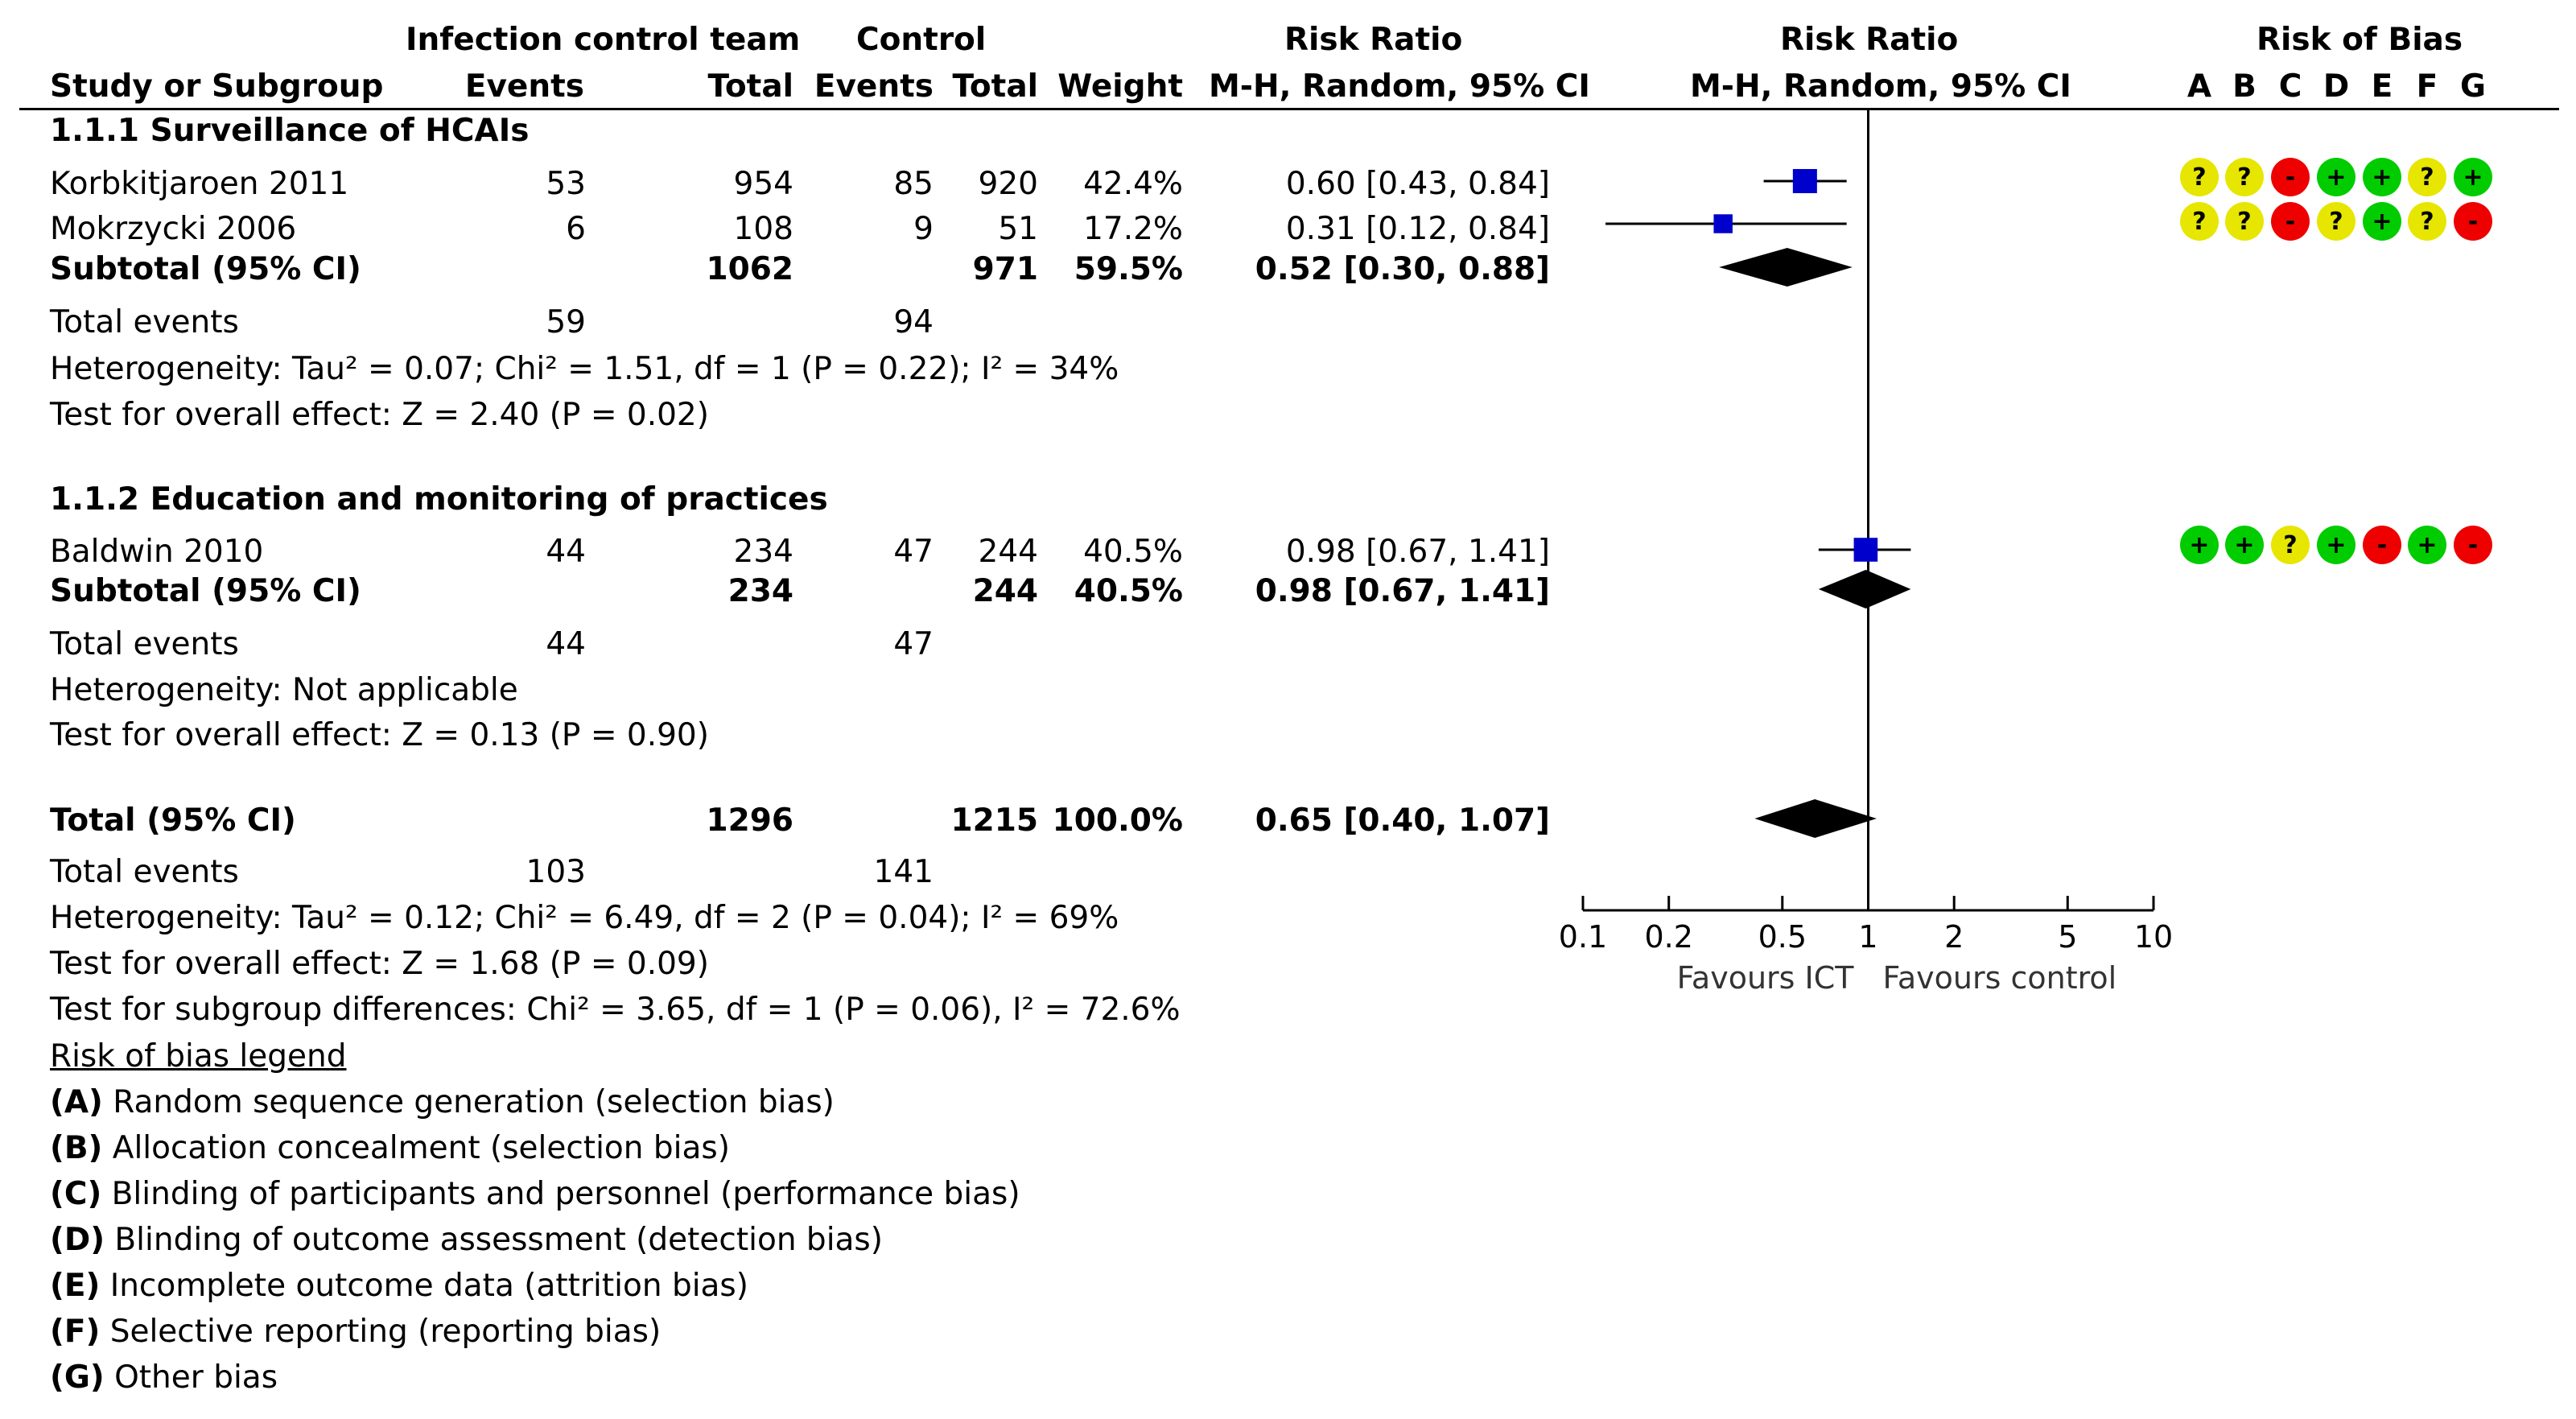 The width and height of the screenshot is (2576, 1419). What do you see at coordinates (913, 184) in the screenshot?
I see `events2: 85` at bounding box center [913, 184].